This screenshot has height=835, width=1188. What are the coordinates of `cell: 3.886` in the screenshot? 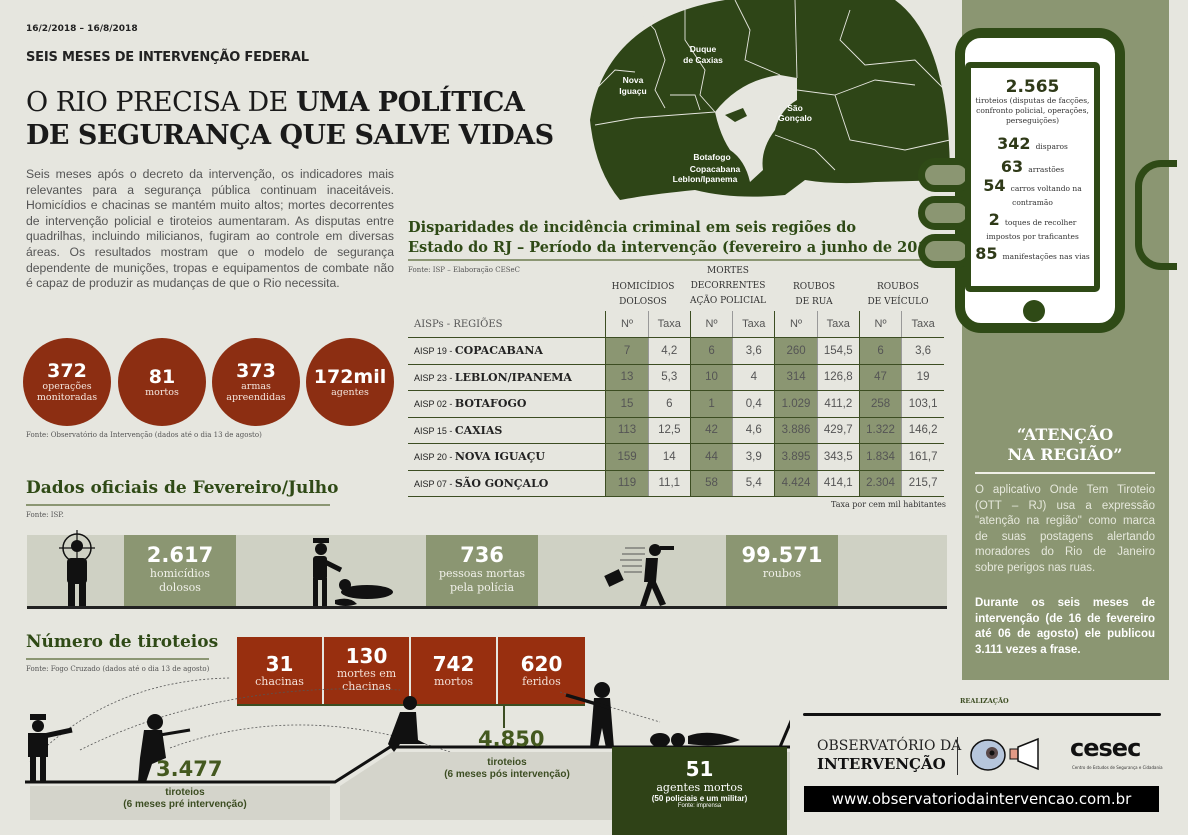 It's located at (796, 430).